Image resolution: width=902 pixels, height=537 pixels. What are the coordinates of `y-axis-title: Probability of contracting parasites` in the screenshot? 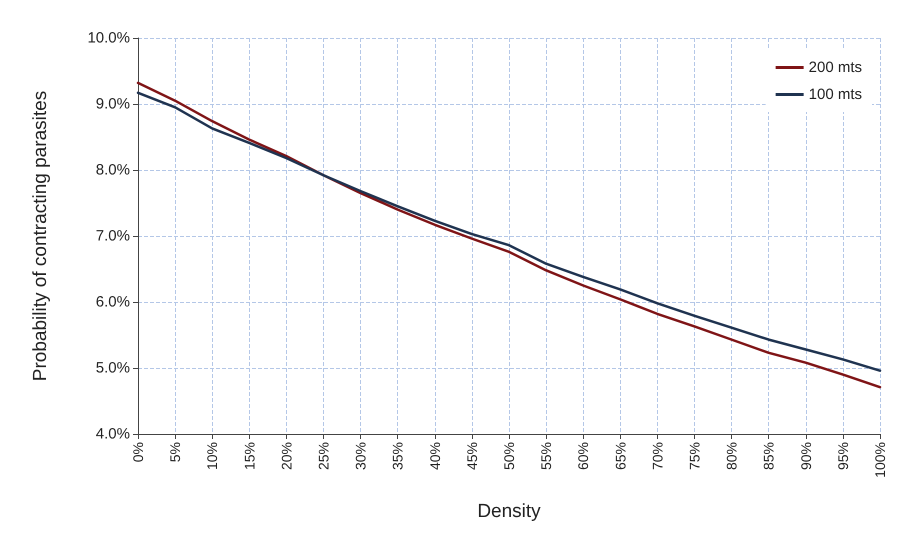 It's located at (40, 236).